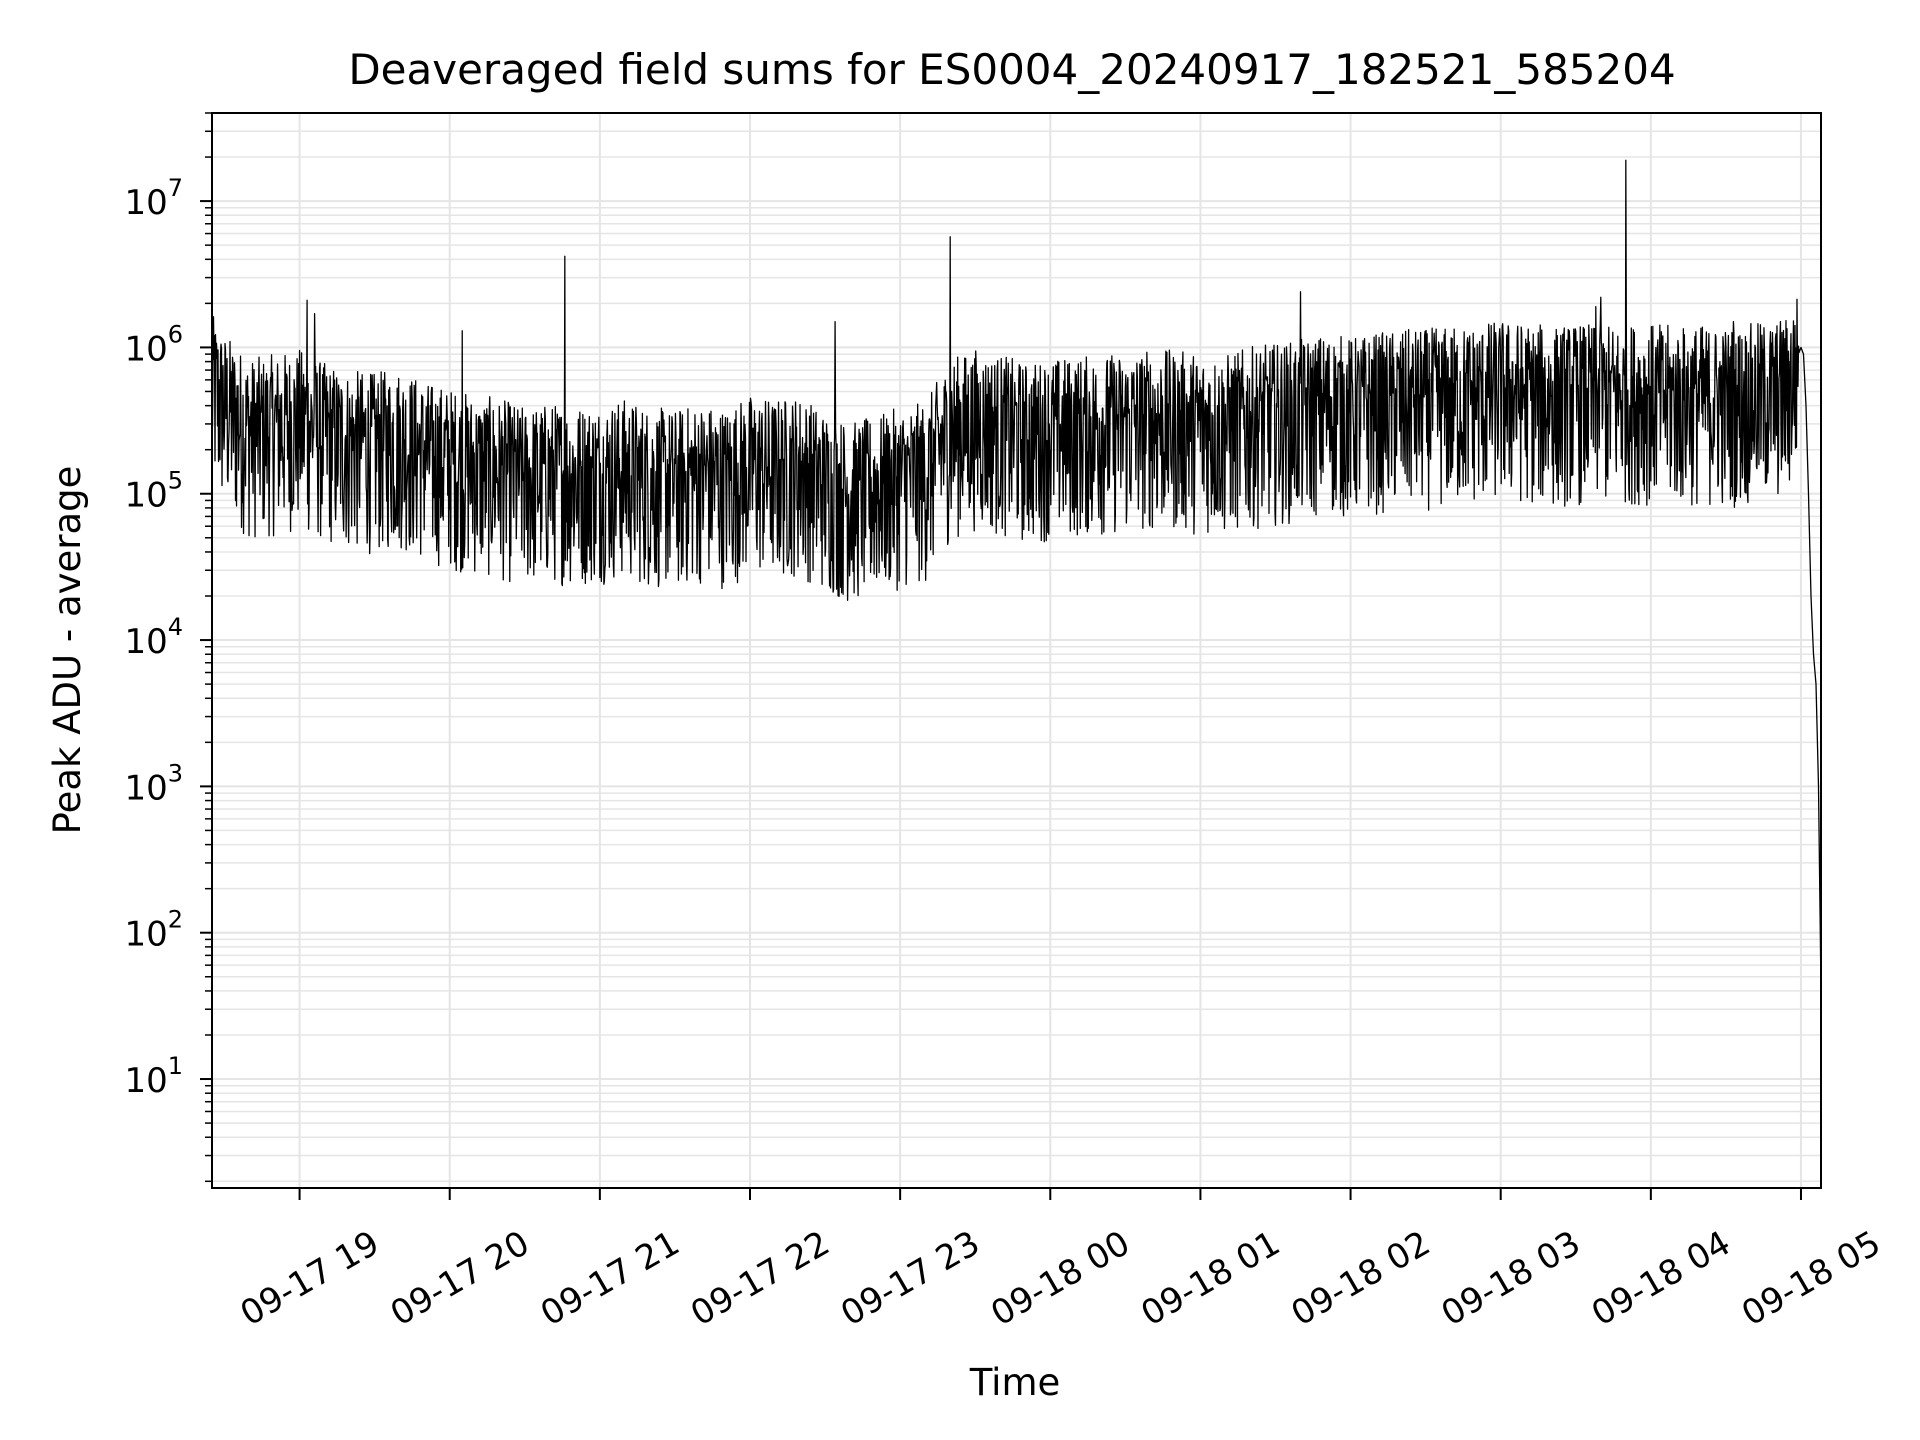  I want to click on y-tick-label: 10⁷, so click(153, 198).